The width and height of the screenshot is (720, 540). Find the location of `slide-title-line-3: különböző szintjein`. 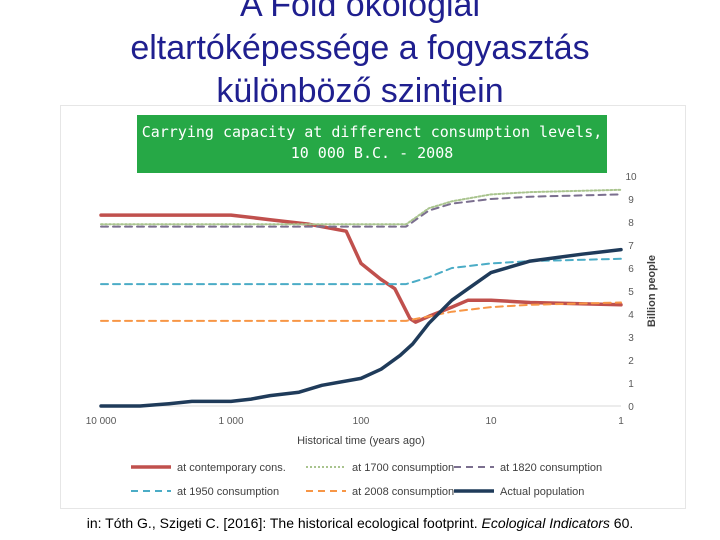

slide-title-line-3: különböző szintjein is located at coordinates (360, 91).